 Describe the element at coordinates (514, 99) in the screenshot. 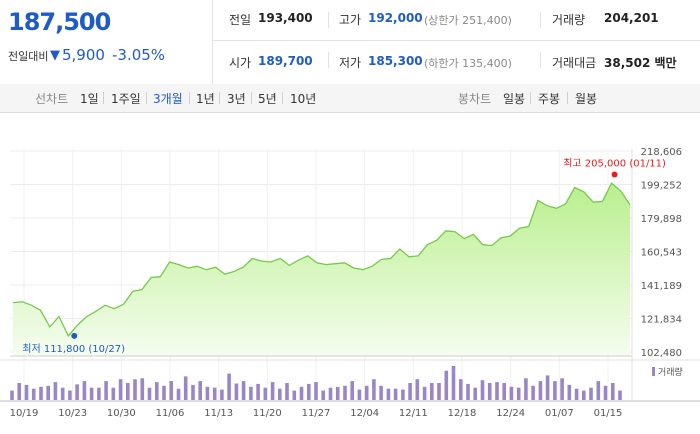

I see `tab-daily-candle: 일봉` at that location.